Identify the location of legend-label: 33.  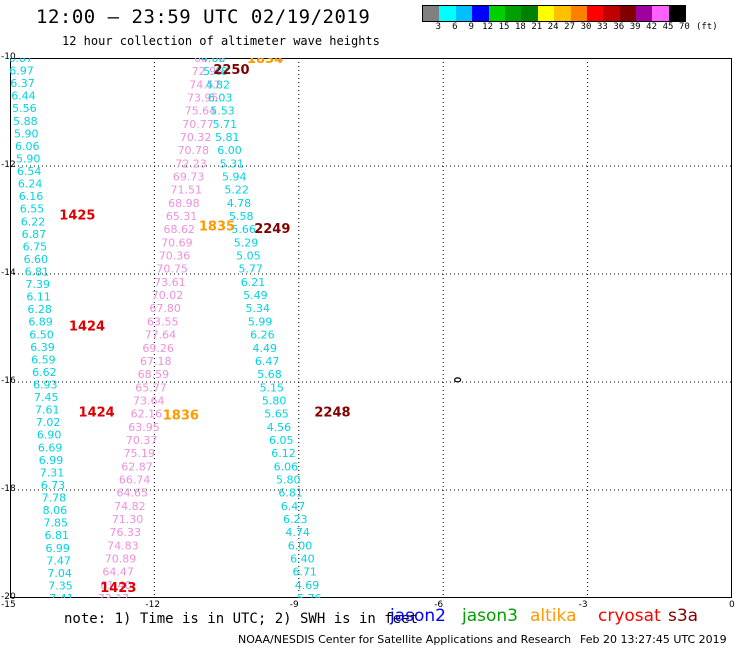
(602, 27).